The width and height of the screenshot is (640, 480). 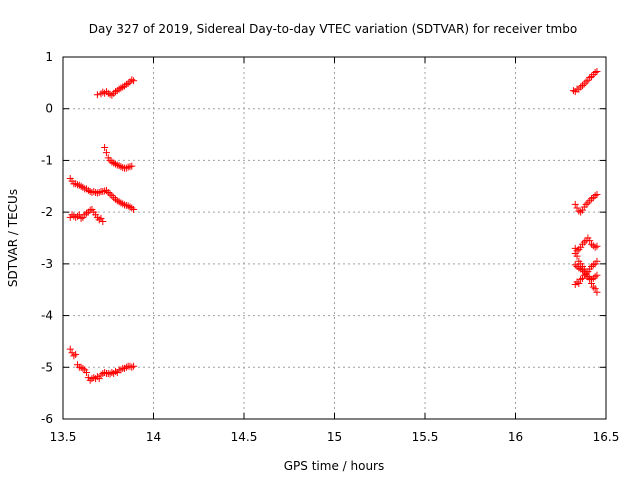 I want to click on y-tick-label: 1, so click(x=49, y=57).